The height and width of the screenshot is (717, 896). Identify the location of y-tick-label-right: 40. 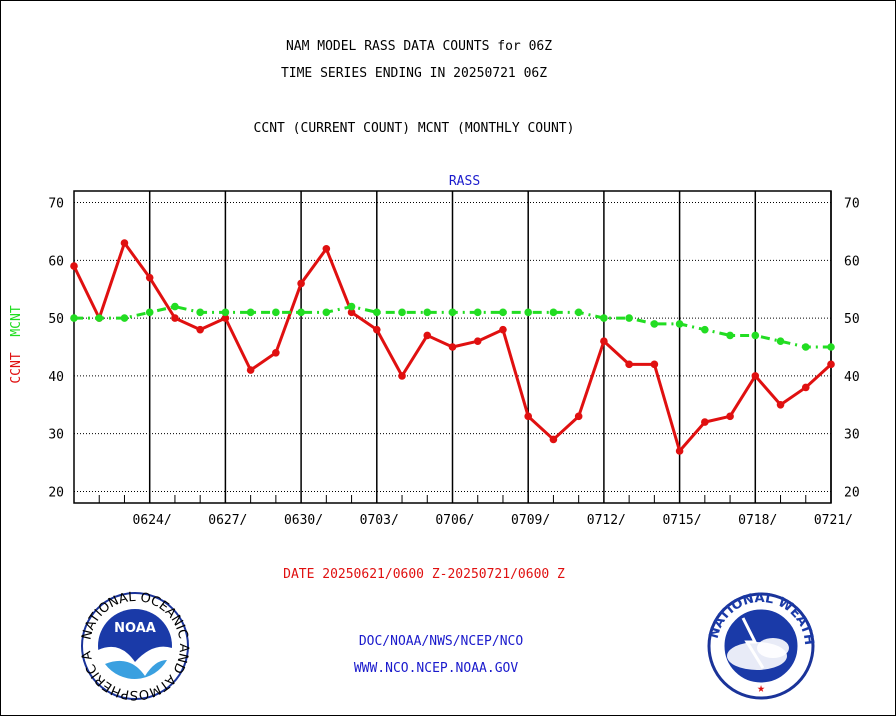
(852, 377).